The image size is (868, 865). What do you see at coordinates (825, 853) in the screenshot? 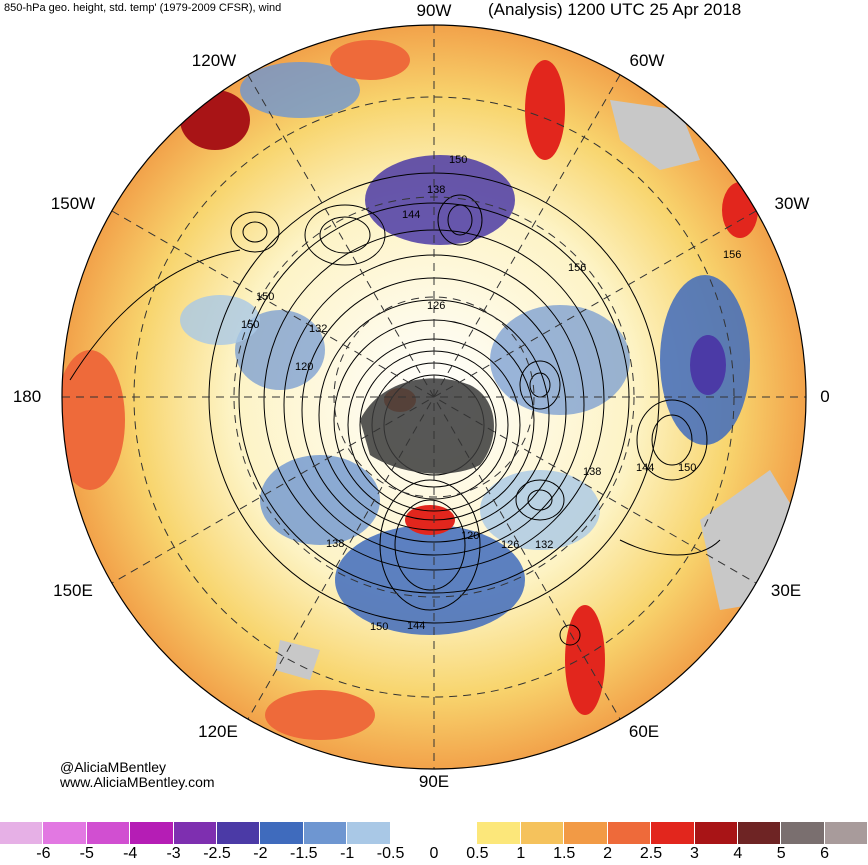
I see `colorbar-tick-label: 6` at bounding box center [825, 853].